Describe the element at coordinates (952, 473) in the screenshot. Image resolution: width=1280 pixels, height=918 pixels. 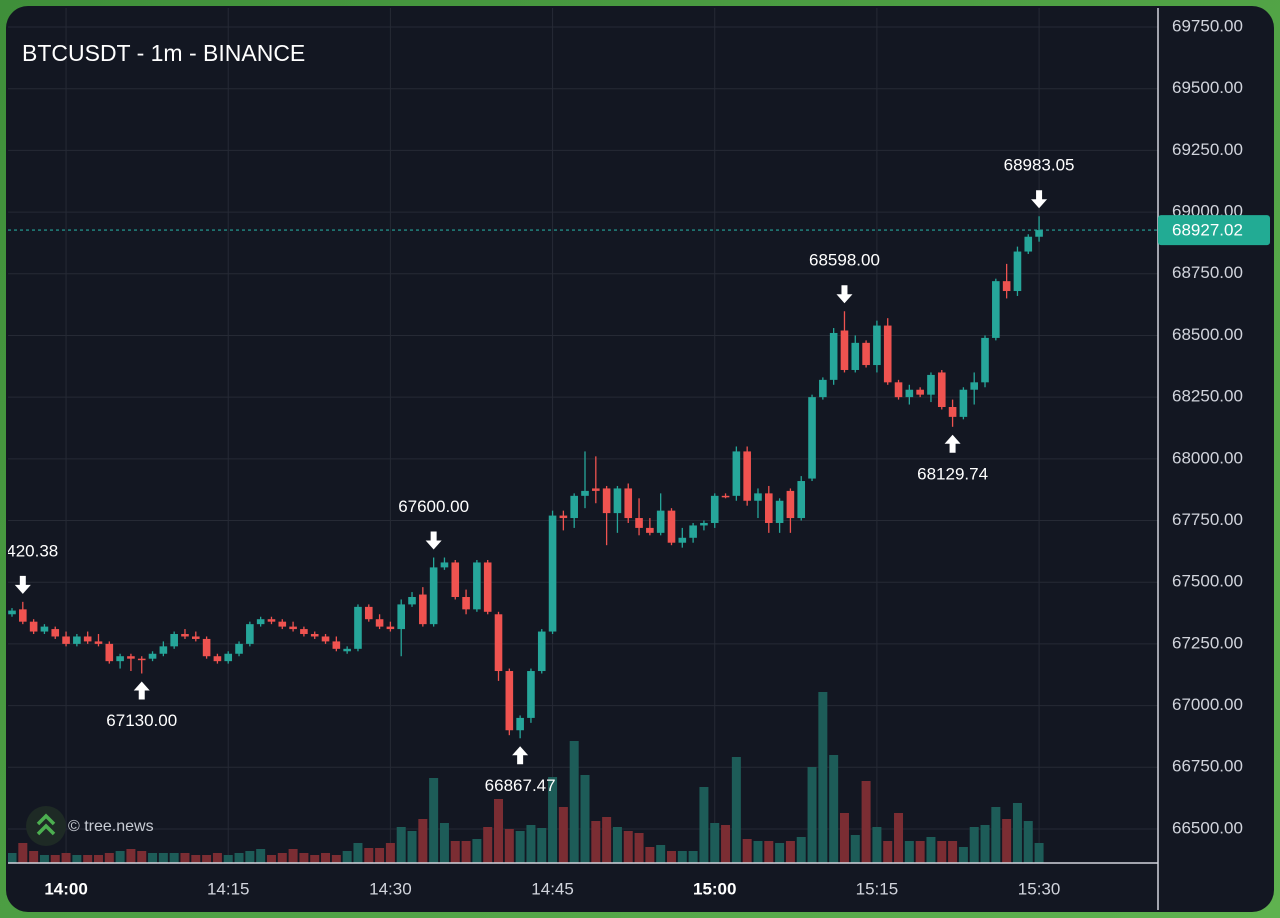
I see `marker-label: 68129.74` at that location.